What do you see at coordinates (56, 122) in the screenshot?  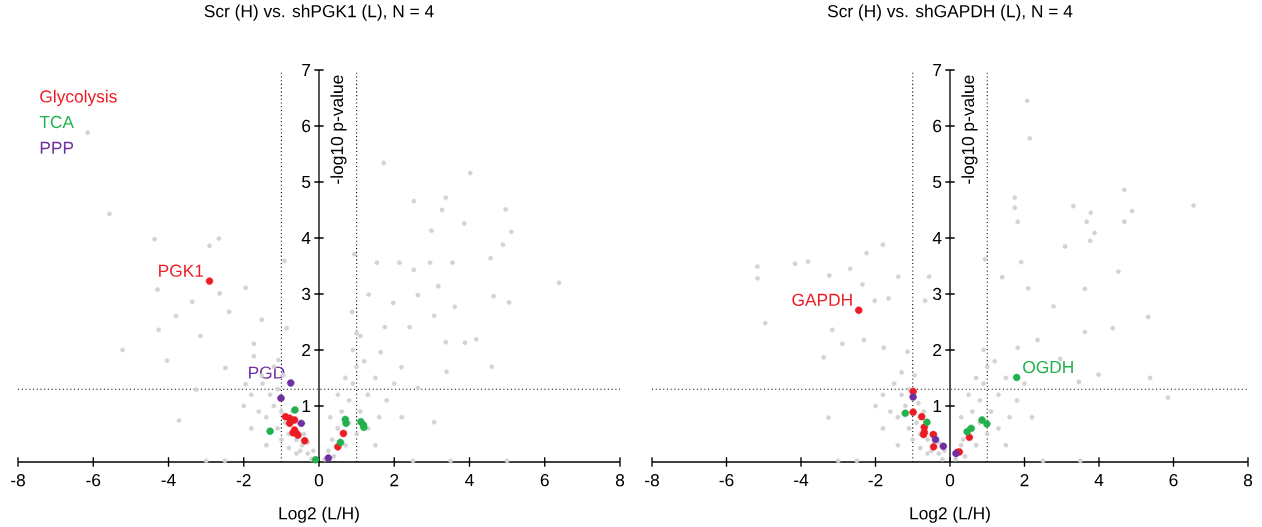 I see `text: TCA` at bounding box center [56, 122].